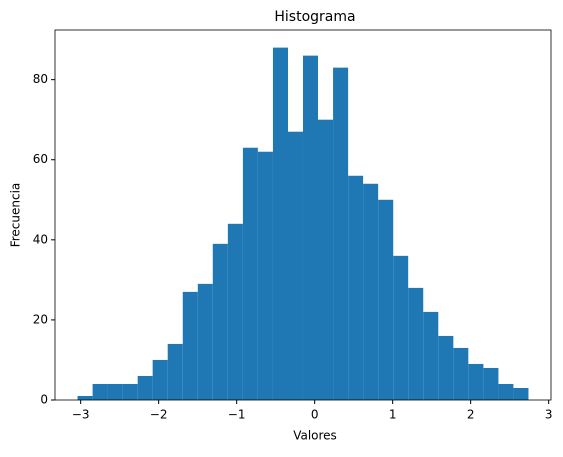  What do you see at coordinates (40, 79) in the screenshot?
I see `y-tick-label: 80` at bounding box center [40, 79].